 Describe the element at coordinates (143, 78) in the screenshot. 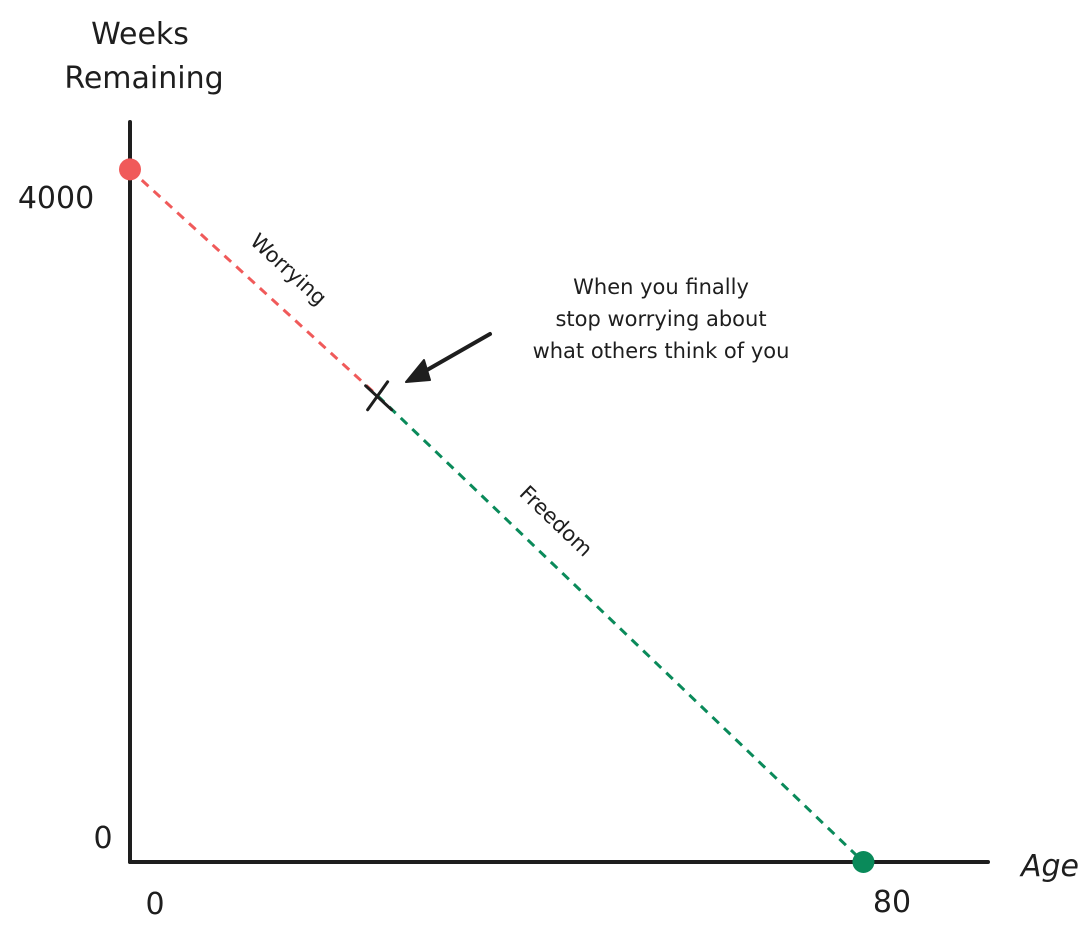

I see `y-axis-title-line-2: Remaining` at that location.